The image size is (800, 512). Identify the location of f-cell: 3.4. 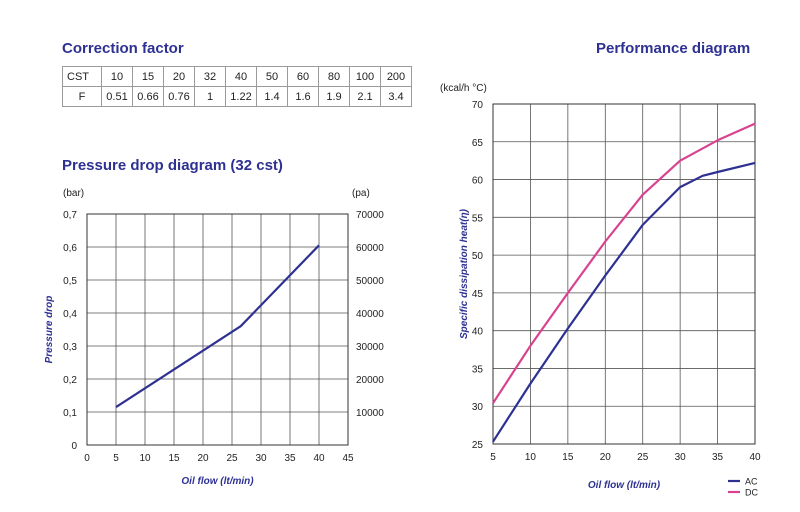
(396, 96).